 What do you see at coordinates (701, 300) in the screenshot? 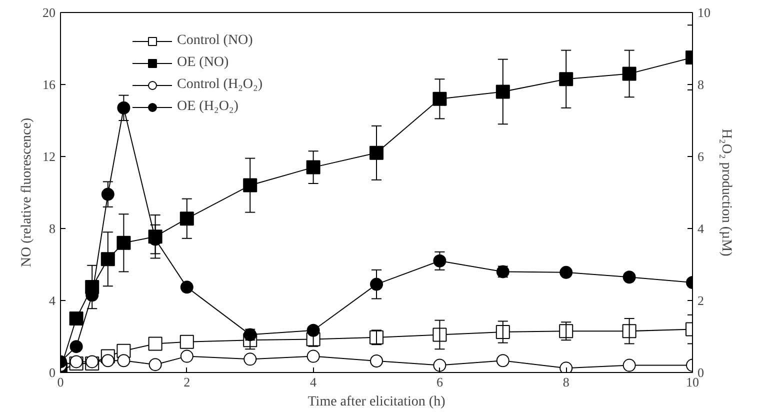
I see `y2-tick-label: 2` at bounding box center [701, 300].